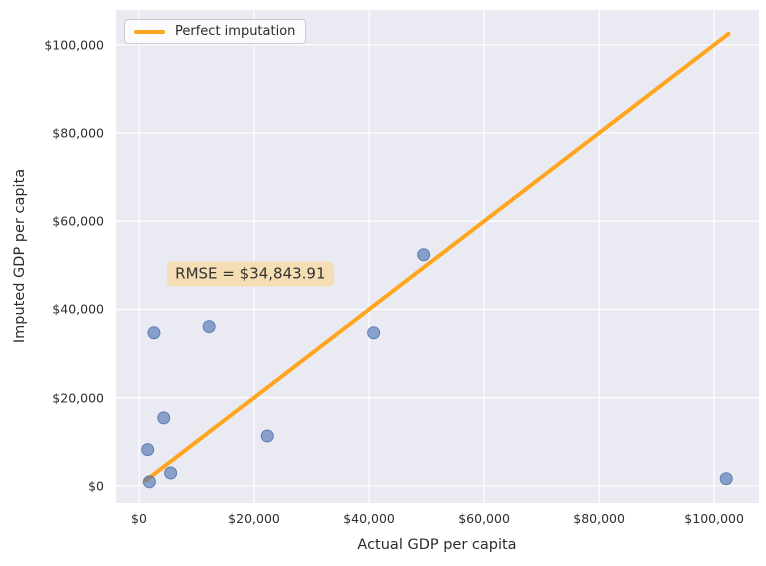 The width and height of the screenshot is (766, 566). What do you see at coordinates (437, 545) in the screenshot?
I see `x-axis-title: Actual GDP per capita` at bounding box center [437, 545].